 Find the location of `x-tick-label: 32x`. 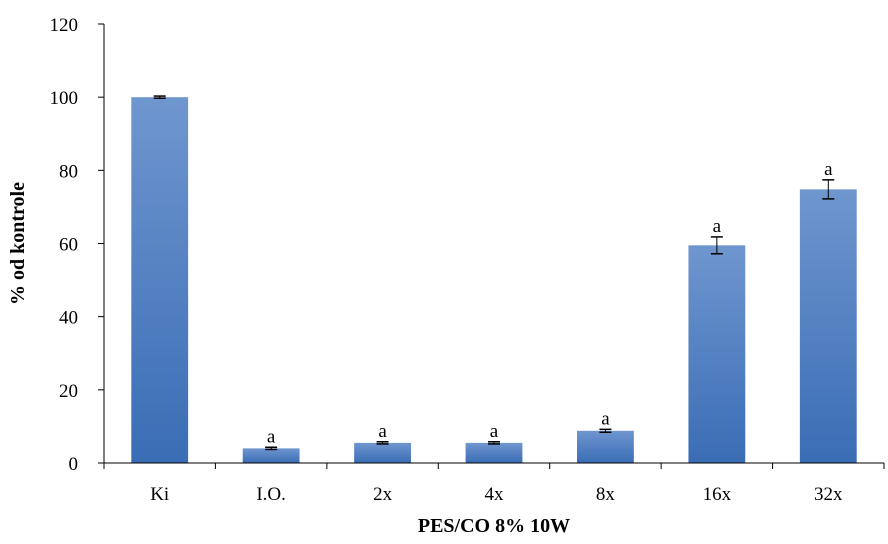

x-tick-label: 32x is located at coordinates (828, 494).